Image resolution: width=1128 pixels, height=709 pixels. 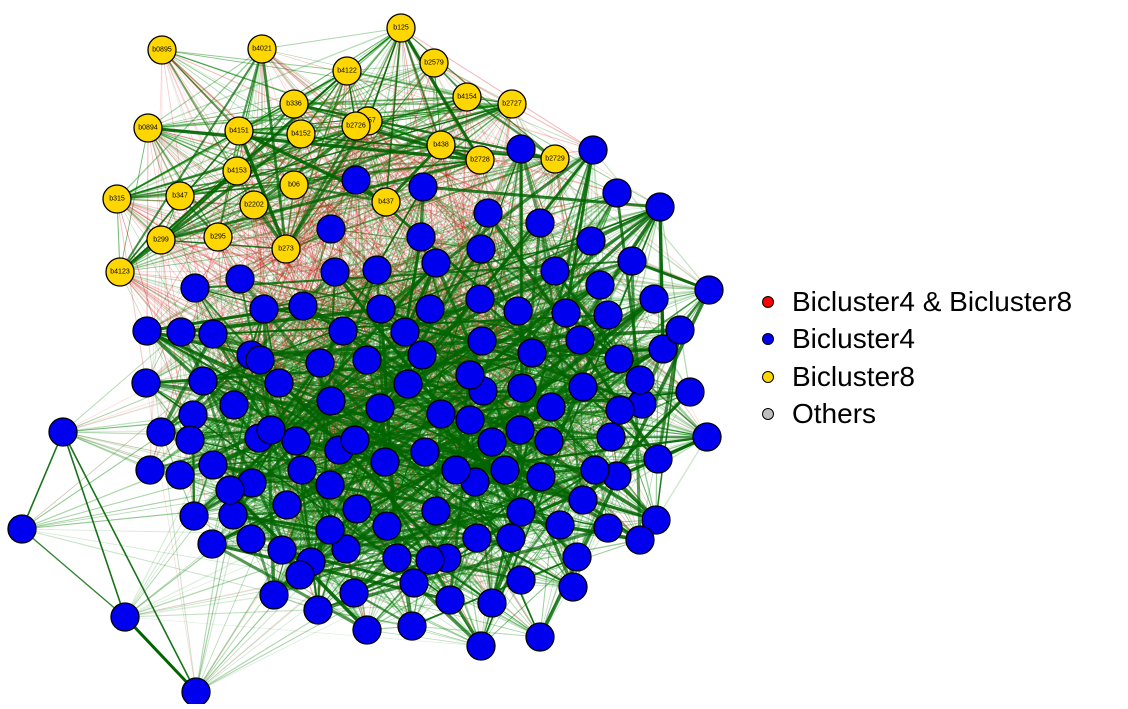 I want to click on node-label: b299, so click(x=161, y=240).